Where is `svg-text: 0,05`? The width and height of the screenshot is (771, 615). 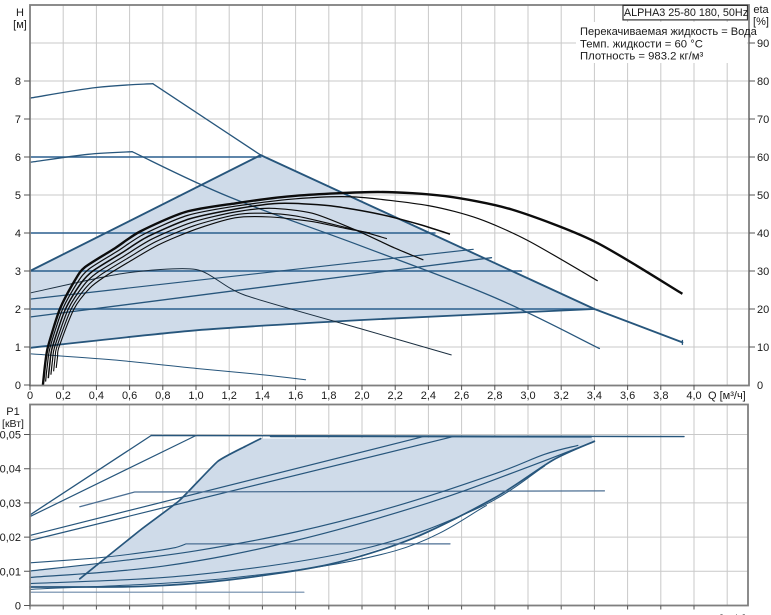
svg-text: 0,05 is located at coordinates (10, 436).